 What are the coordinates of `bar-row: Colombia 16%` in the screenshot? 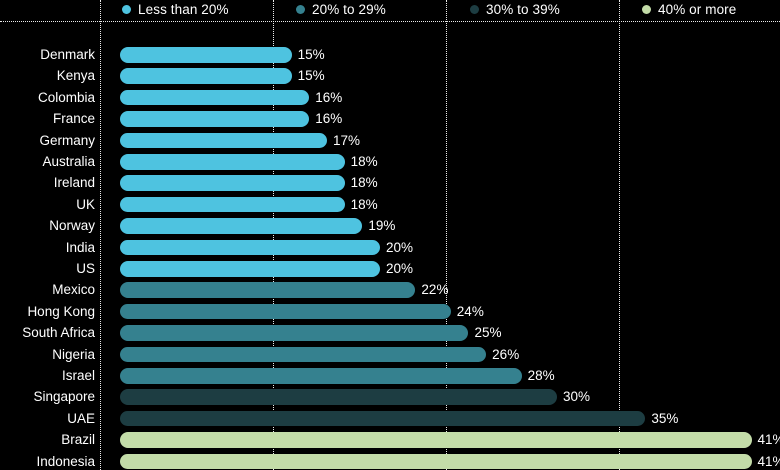 It's located at (390, 97).